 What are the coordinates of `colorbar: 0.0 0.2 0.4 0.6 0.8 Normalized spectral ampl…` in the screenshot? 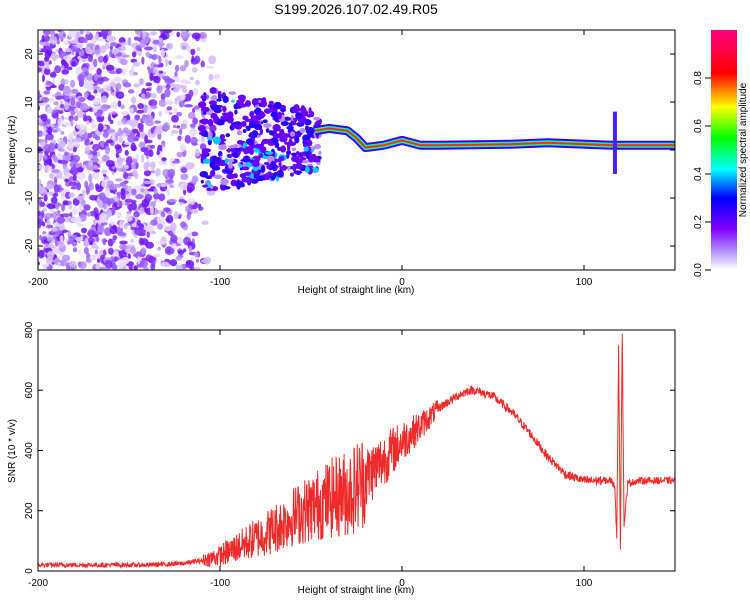 It's located at (721, 153).